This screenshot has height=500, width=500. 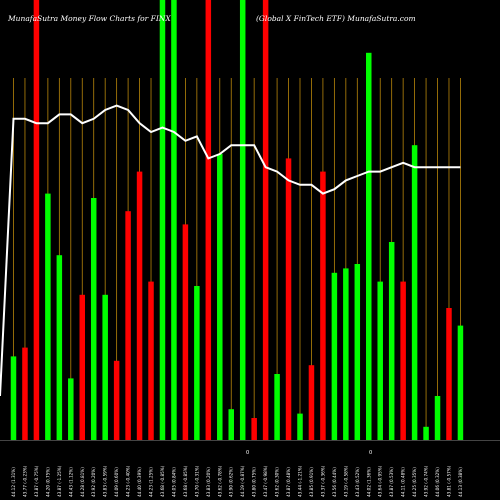 What do you see at coordinates (311, 482) in the screenshot?
I see `tick-label: 43.85 (0.91%)` at bounding box center [311, 482].